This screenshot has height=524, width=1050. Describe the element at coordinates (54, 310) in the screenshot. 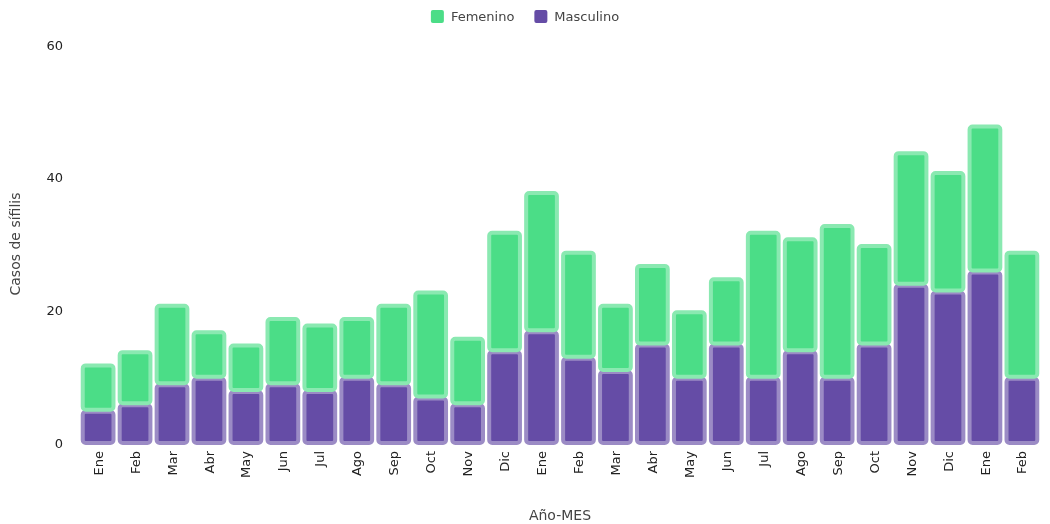

I see `y-tick-label: 20` at that location.